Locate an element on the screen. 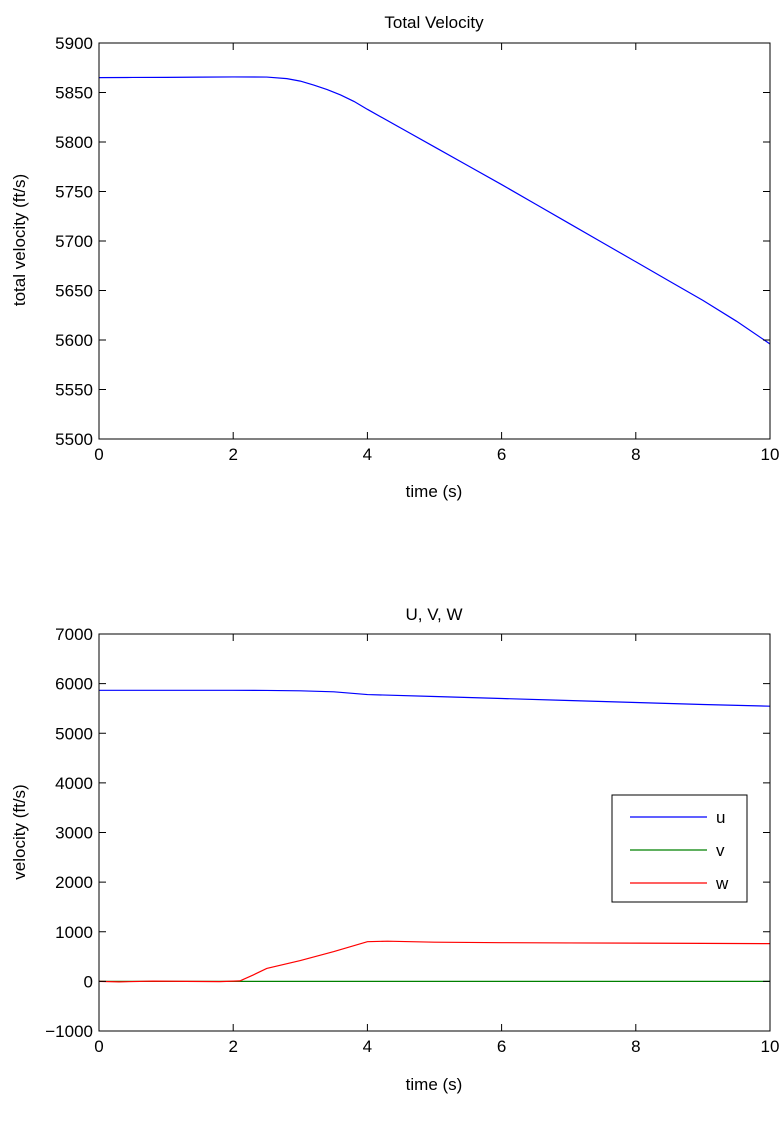 This screenshot has height=1122, width=784. y-axis-label: total velocity (ft/s) is located at coordinates (19, 240).